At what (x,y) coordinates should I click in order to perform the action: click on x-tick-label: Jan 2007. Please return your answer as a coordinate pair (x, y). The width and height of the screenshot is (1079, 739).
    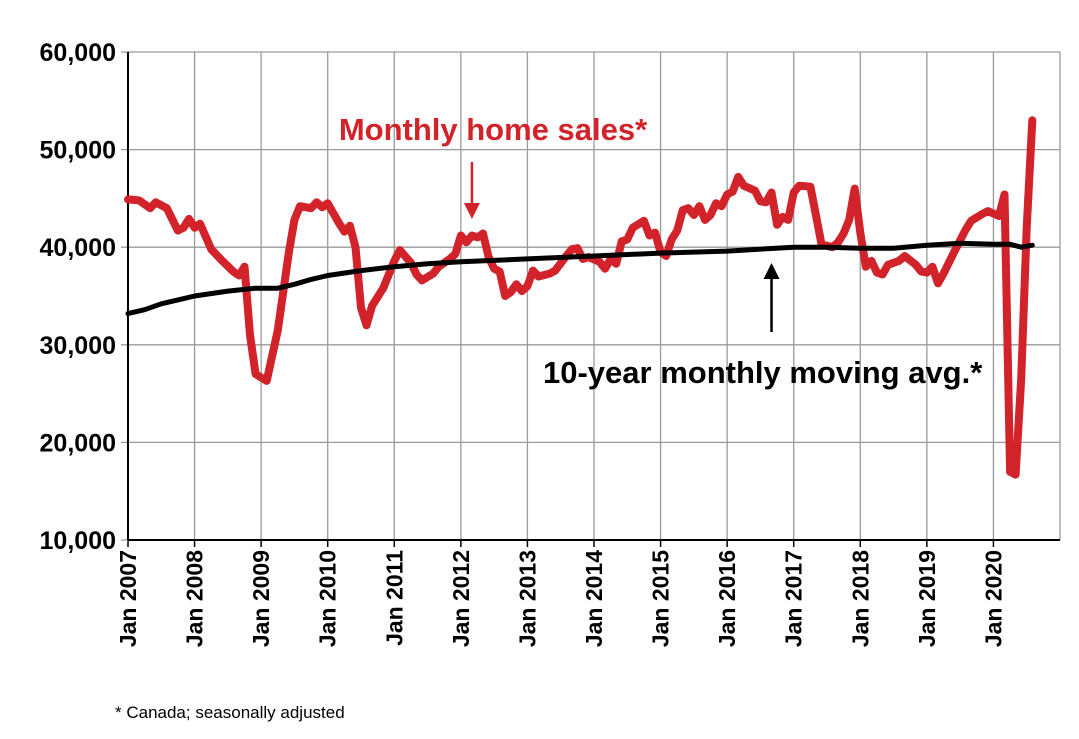
    Looking at the image, I should click on (128, 598).